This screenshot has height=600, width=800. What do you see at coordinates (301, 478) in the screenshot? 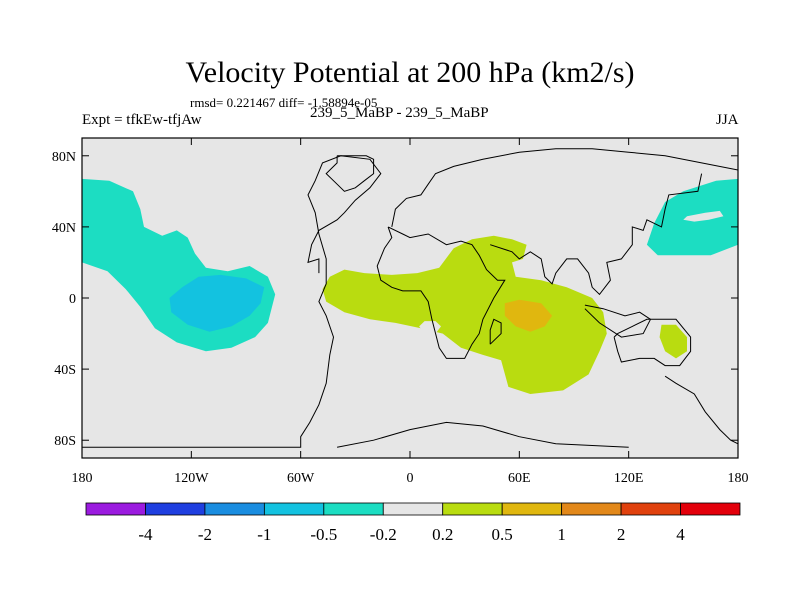
I see `x-tick-label: 60W` at bounding box center [301, 478].